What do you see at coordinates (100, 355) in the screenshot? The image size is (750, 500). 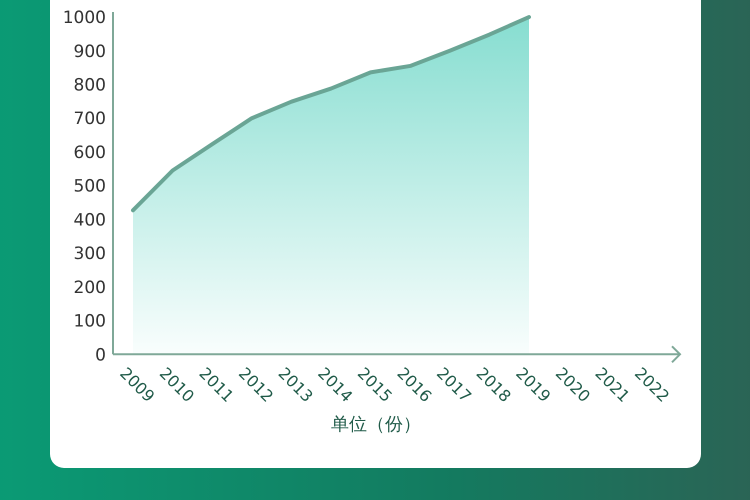 I see `y-tick-label: 0` at bounding box center [100, 355].